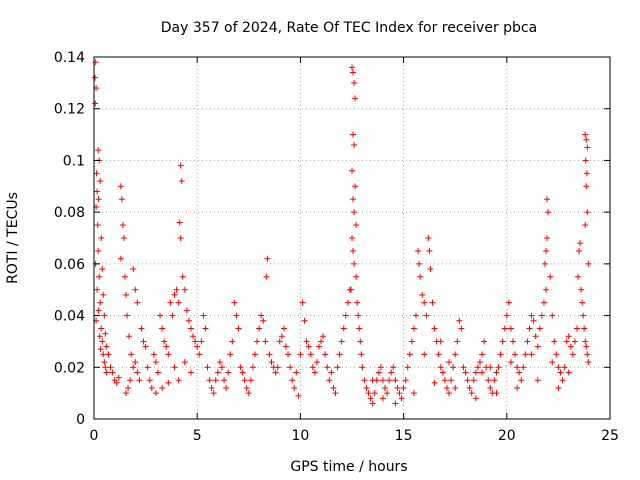  I want to click on x-tick-label: 0, so click(94, 436).